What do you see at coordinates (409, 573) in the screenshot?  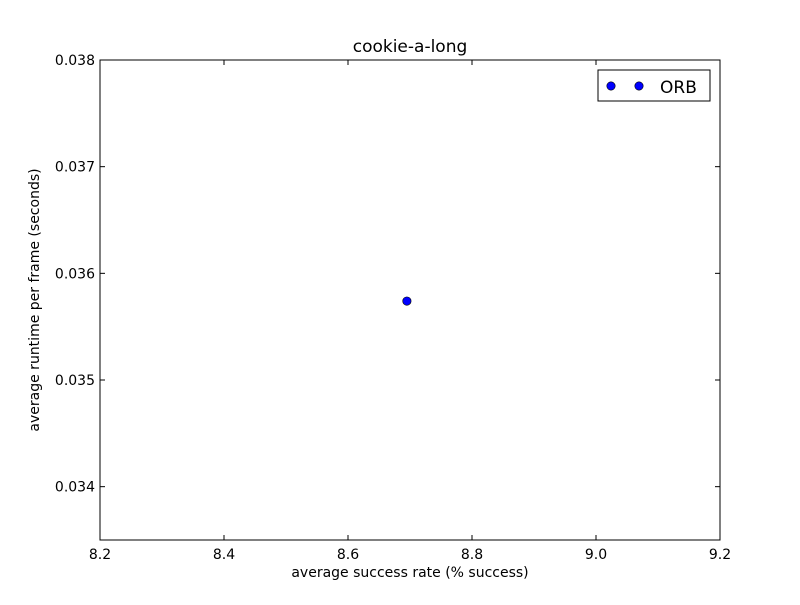 I see `x-axis-label: average success rate (% success)` at bounding box center [409, 573].